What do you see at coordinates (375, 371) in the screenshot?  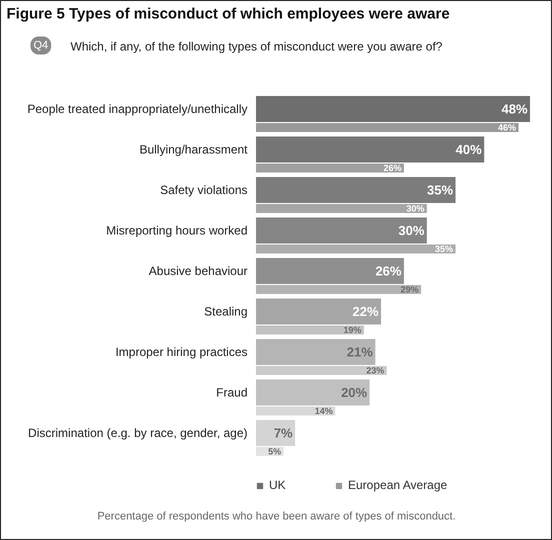 I see `data-label: 23%` at bounding box center [375, 371].